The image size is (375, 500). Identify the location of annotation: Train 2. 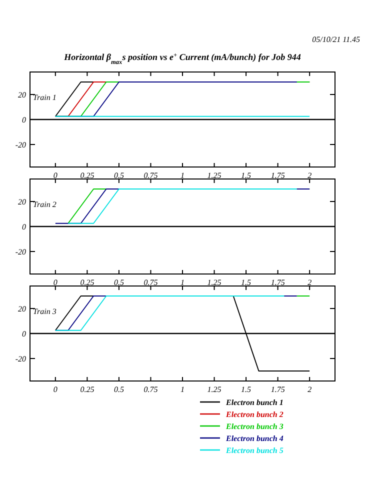
(44, 204).